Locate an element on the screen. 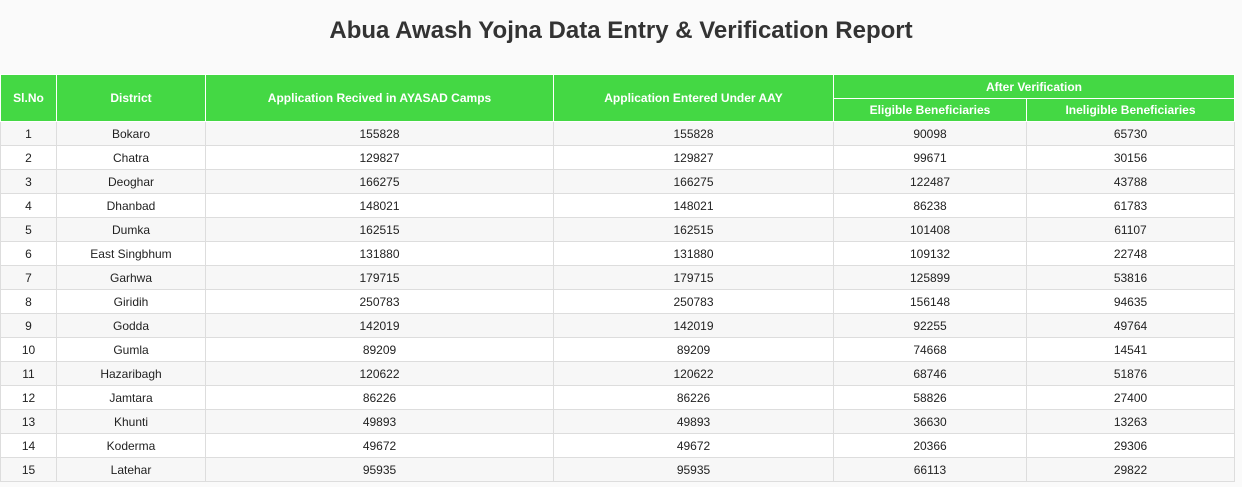 This screenshot has width=1242, height=487. header-district: District is located at coordinates (131, 98).